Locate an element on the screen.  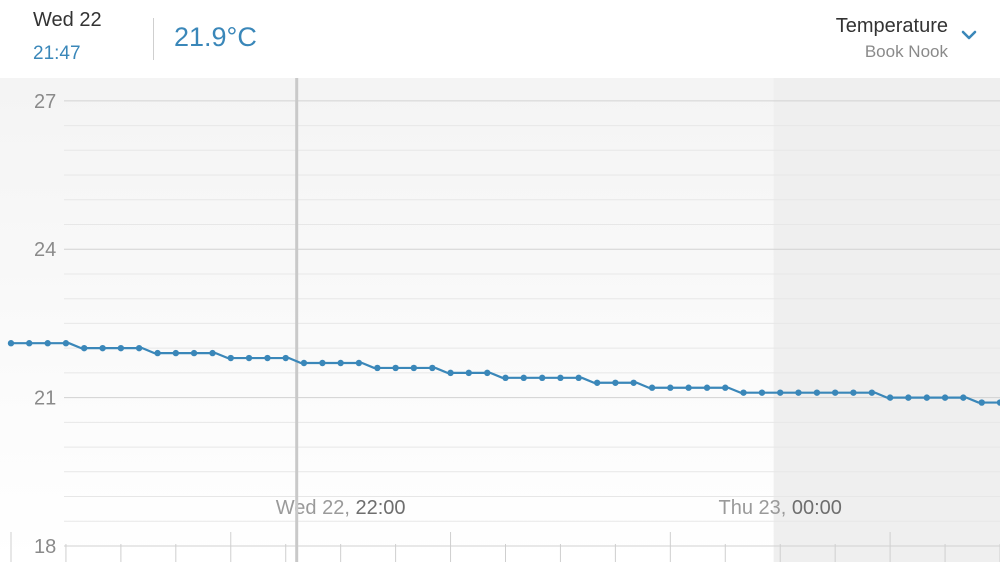
chevron-down-icon is located at coordinates (969, 35).